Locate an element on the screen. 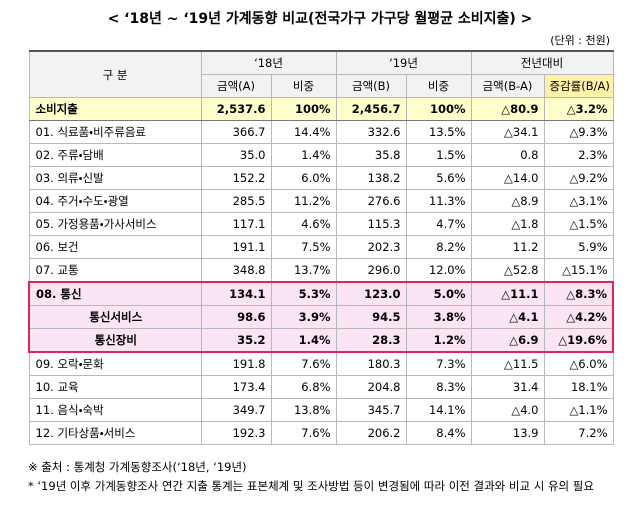 Image resolution: width=640 pixels, height=519 pixels. row-label: 10. 교육 is located at coordinates (115, 387).